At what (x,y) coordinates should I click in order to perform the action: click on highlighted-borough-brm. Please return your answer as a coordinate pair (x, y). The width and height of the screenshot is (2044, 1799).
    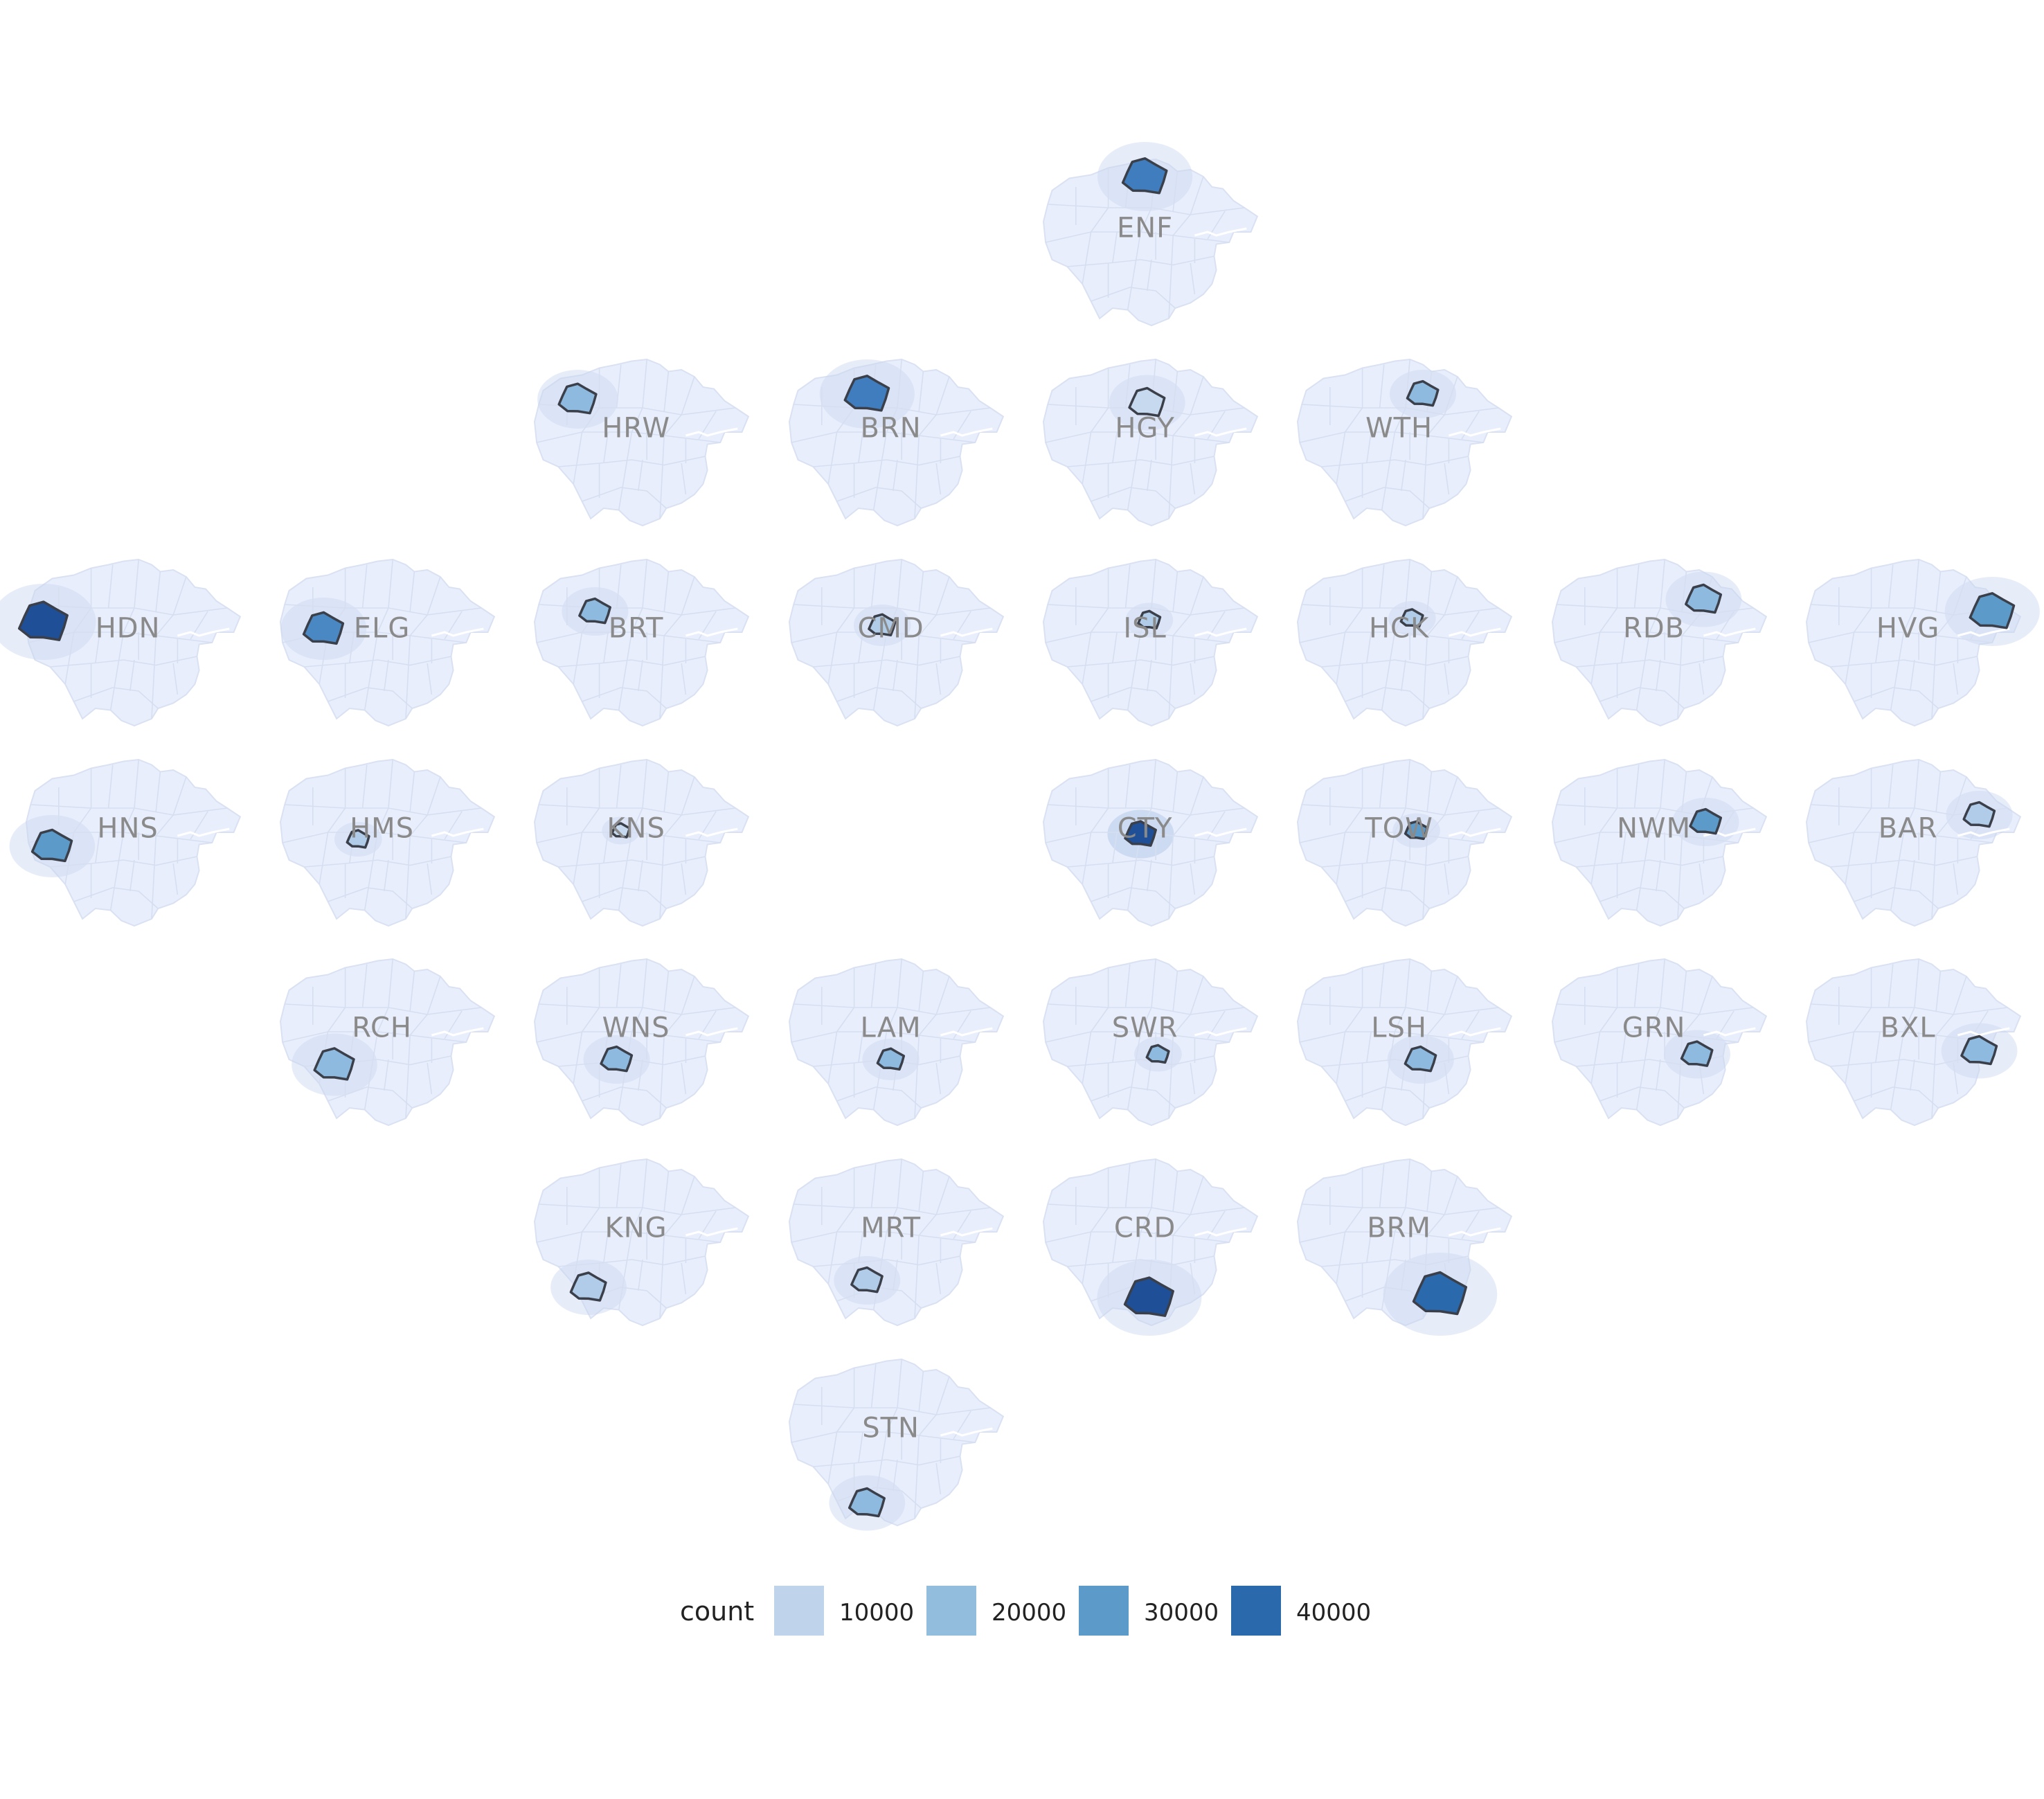
    Looking at the image, I should click on (1440, 1293).